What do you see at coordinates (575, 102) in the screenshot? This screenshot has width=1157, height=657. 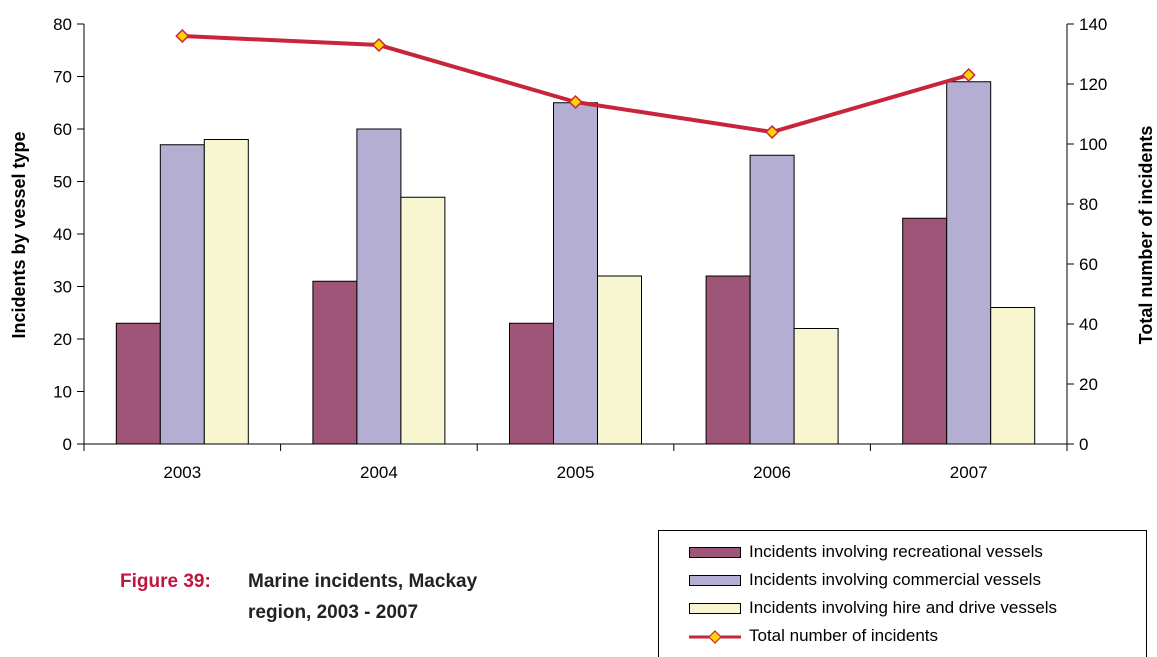 I see `total-point-2005` at bounding box center [575, 102].